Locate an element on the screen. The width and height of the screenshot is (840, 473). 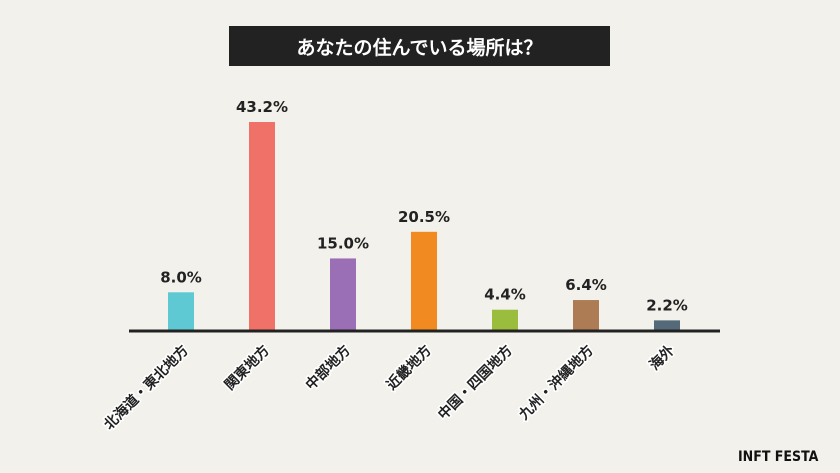
logo: INFT FESTA is located at coordinates (778, 457).